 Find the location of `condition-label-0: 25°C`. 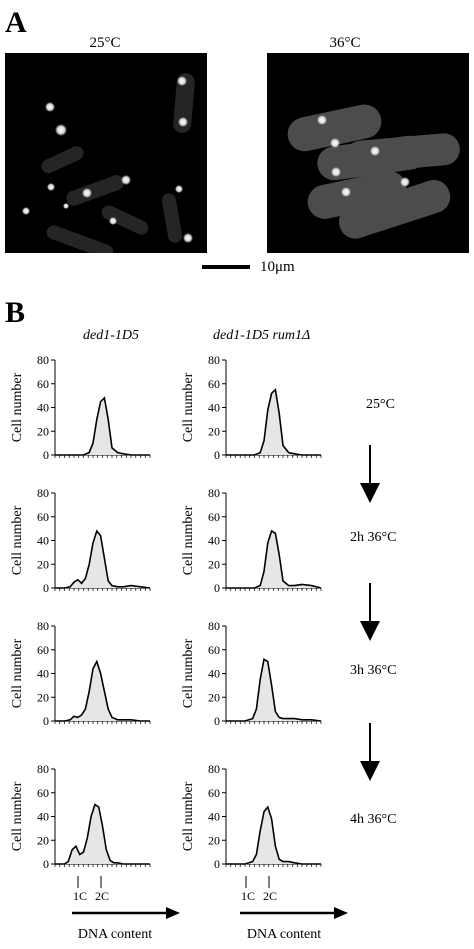

condition-label-0: 25°C is located at coordinates (380, 404).